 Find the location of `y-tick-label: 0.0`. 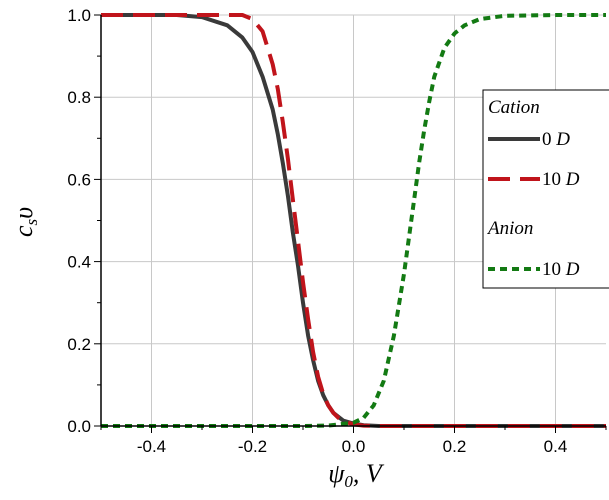

y-tick-label: 0.0 is located at coordinates (79, 426).